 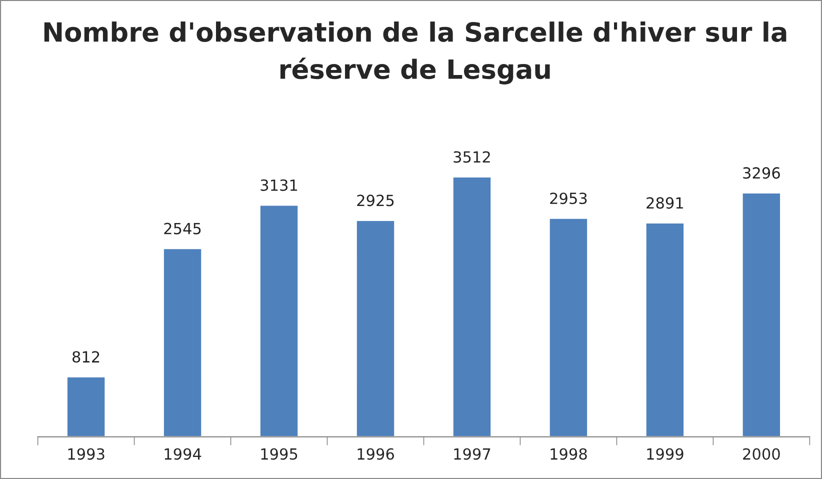 What do you see at coordinates (279, 454) in the screenshot?
I see `x-tick-label: 1995` at bounding box center [279, 454].